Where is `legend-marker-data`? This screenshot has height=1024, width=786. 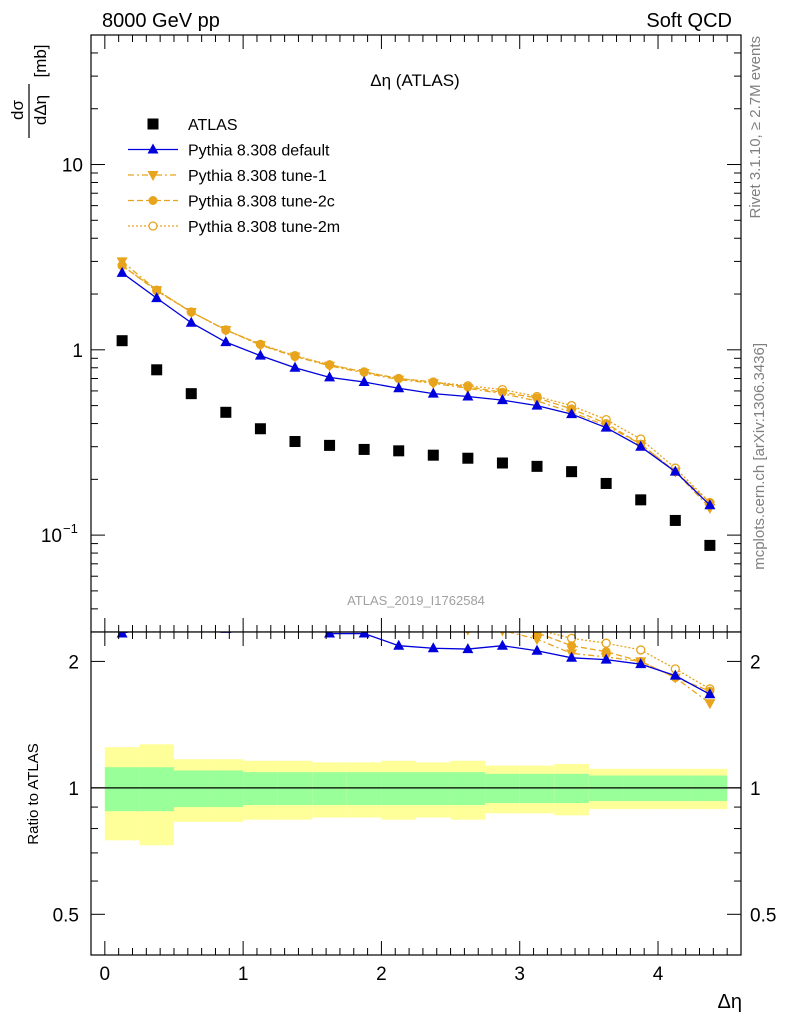
legend-marker-data is located at coordinates (153, 124).